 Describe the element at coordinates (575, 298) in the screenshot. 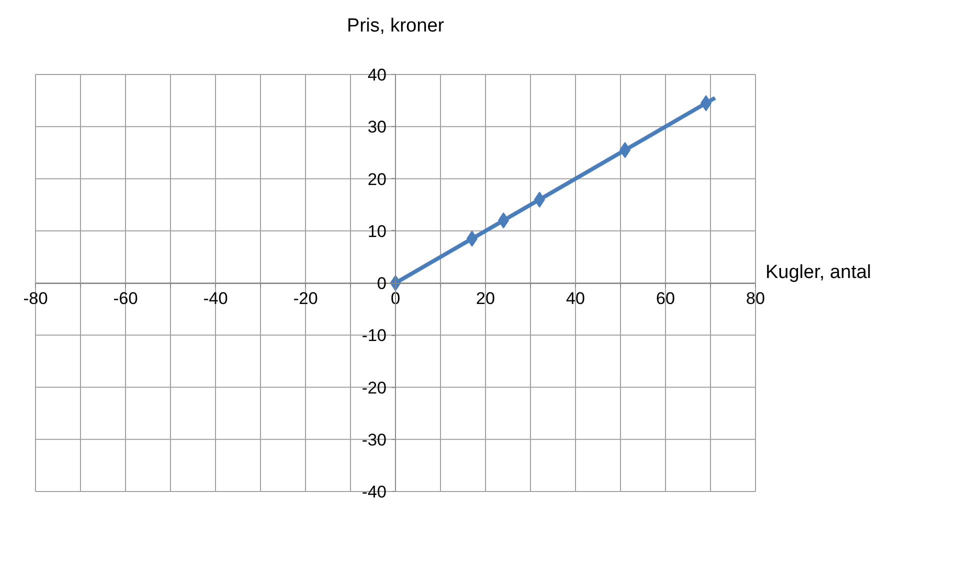

I see `x-tick-label: 40` at that location.